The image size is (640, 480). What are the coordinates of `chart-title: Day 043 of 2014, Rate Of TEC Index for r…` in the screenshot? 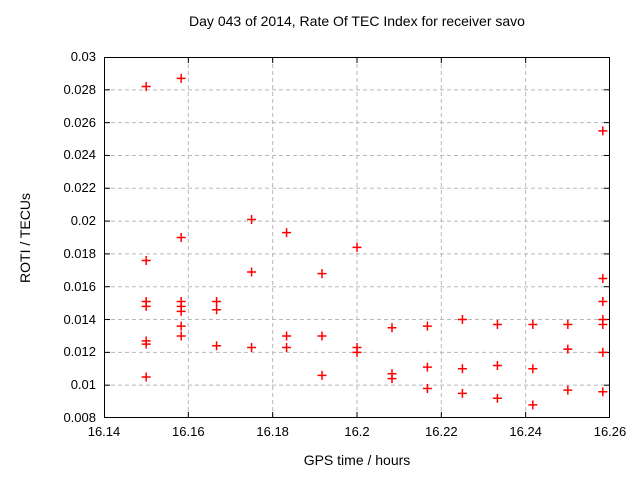 It's located at (357, 21).